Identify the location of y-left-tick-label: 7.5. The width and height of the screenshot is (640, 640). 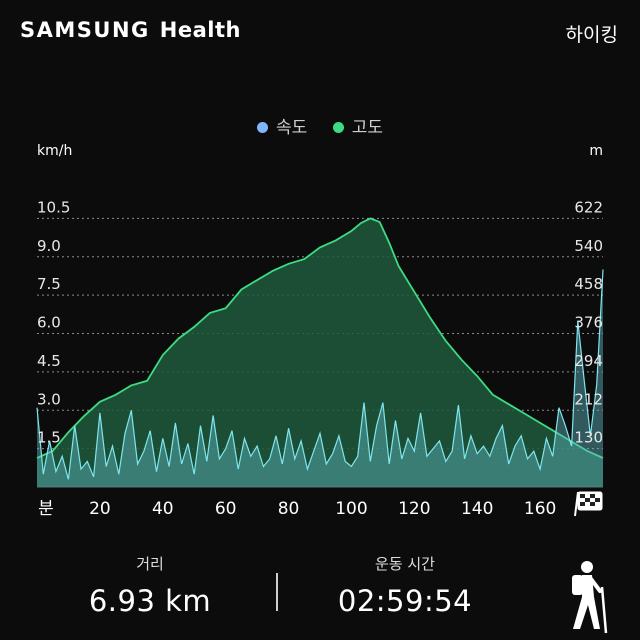
(49, 284).